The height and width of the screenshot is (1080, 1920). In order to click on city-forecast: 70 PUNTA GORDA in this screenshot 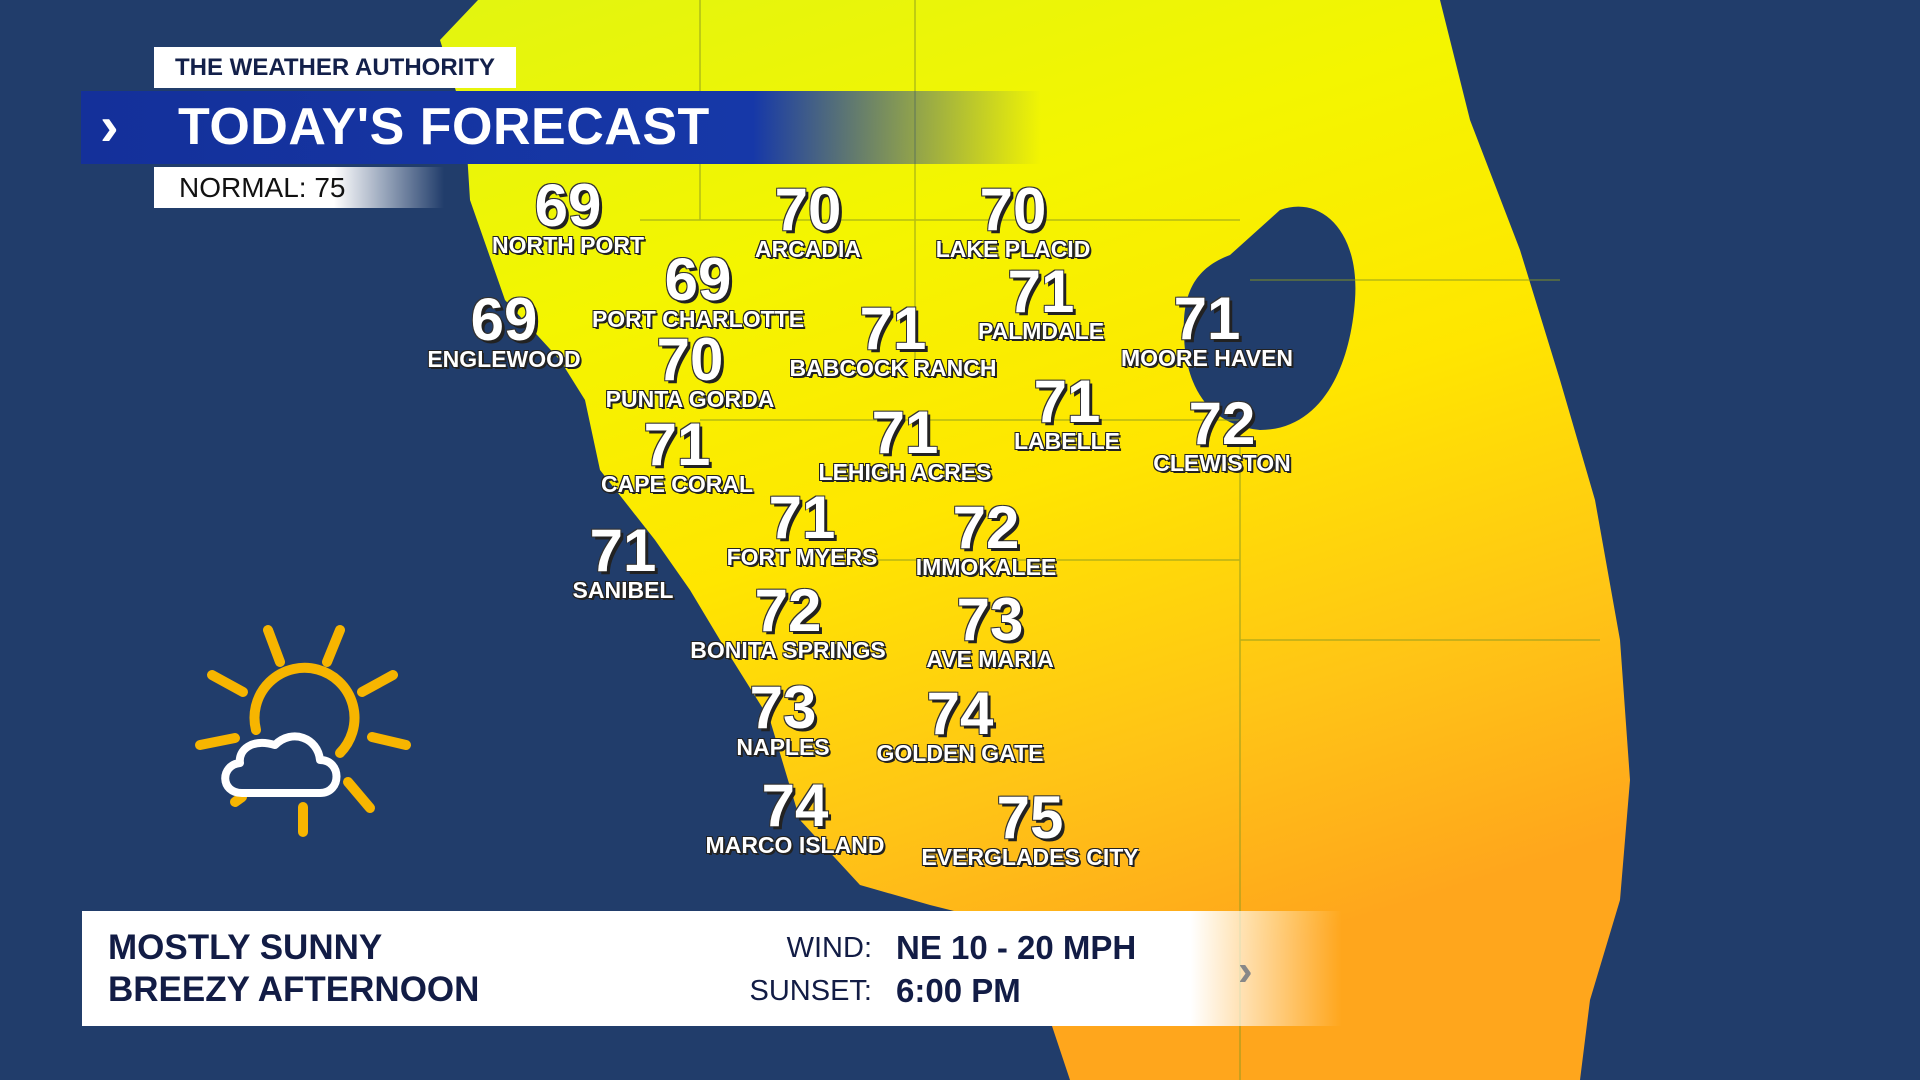, I will do `click(690, 369)`.